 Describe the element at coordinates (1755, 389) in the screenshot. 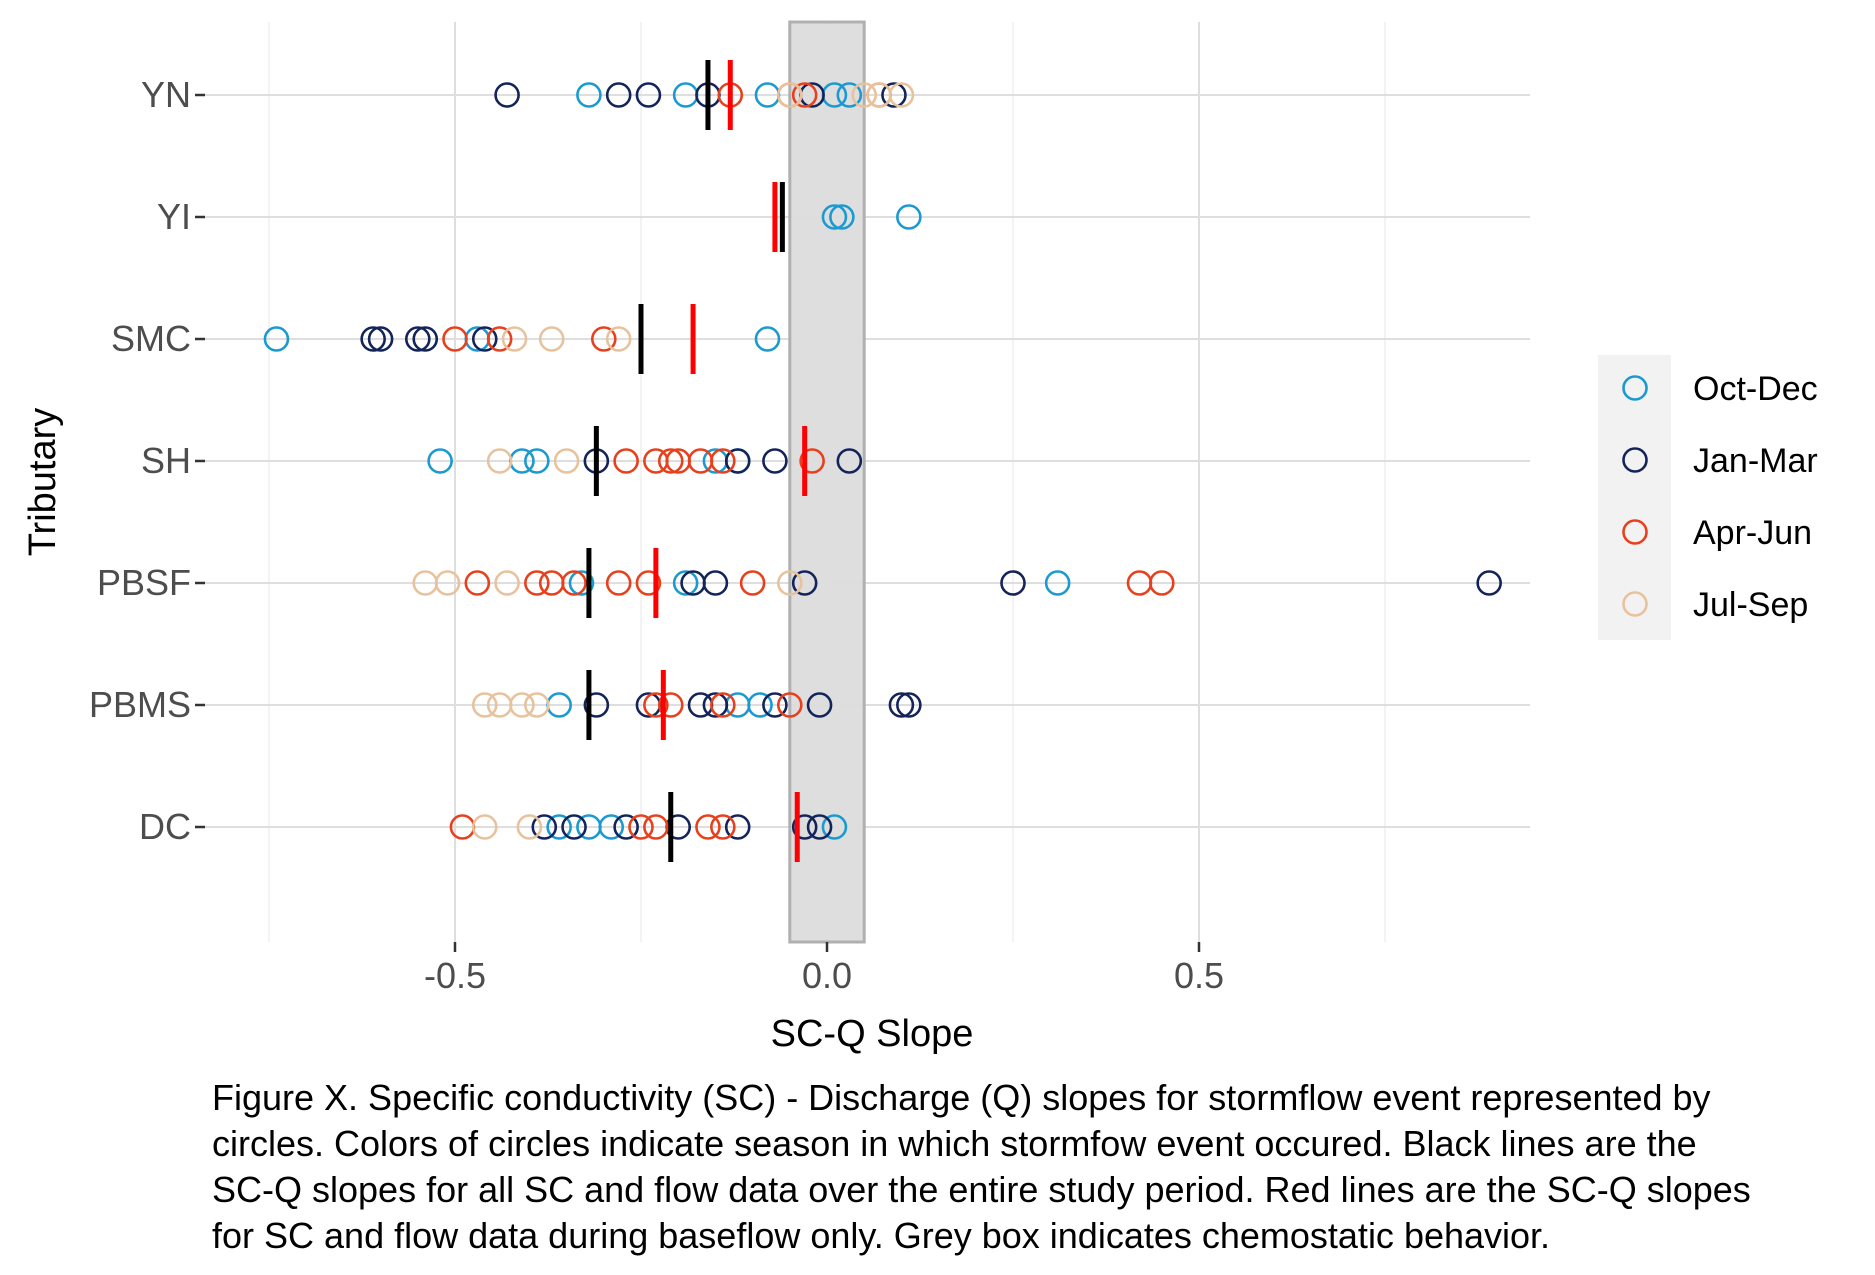

I see `legend-label: Oct-Dec` at that location.